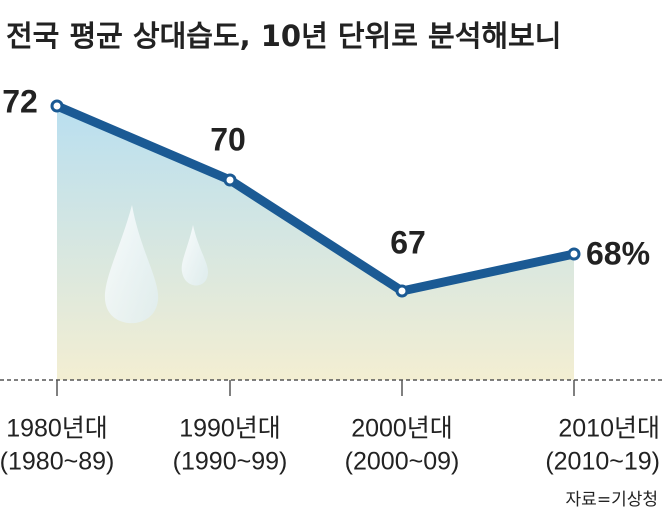 This screenshot has height=517, width=664. What do you see at coordinates (20, 101) in the screenshot?
I see `value-label: 72` at bounding box center [20, 101].